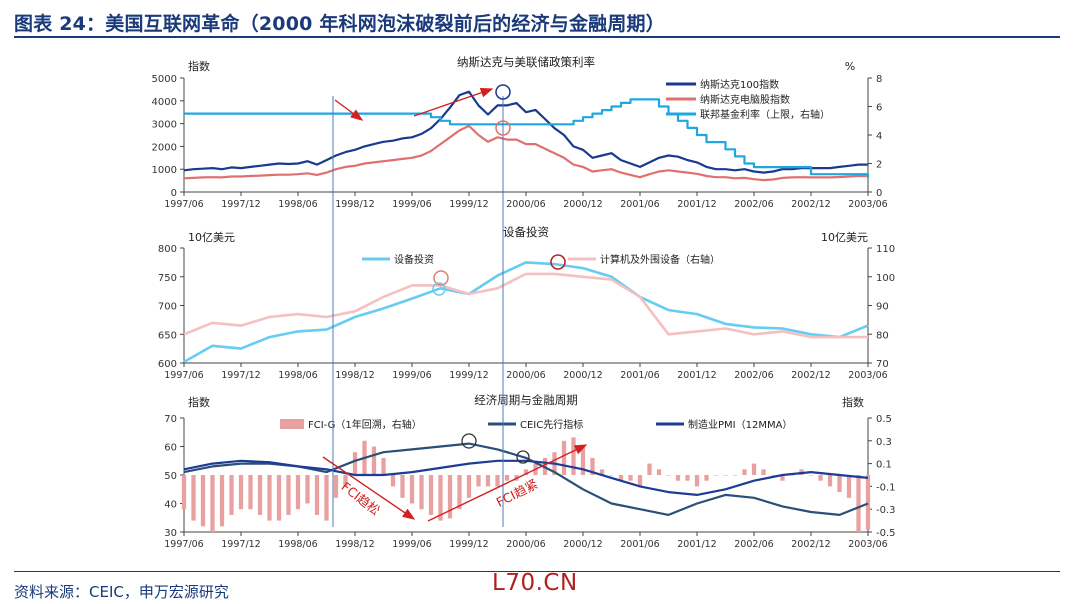  I want to click on y-tick-label-right: 6, so click(879, 108).